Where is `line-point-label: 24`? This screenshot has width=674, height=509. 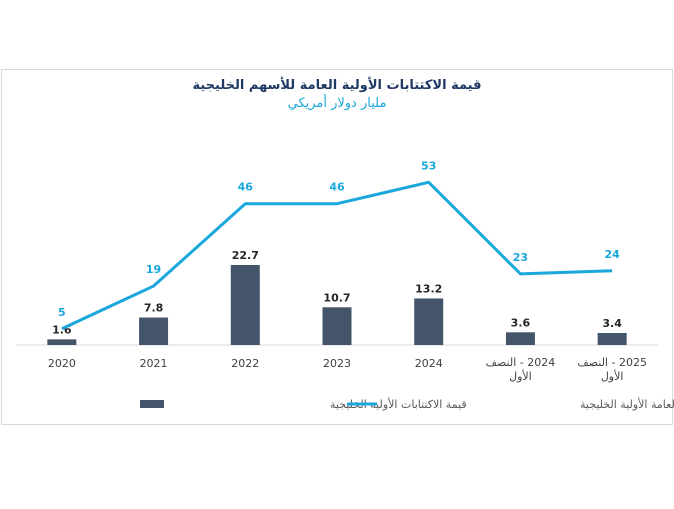 line-point-label: 24 is located at coordinates (612, 254).